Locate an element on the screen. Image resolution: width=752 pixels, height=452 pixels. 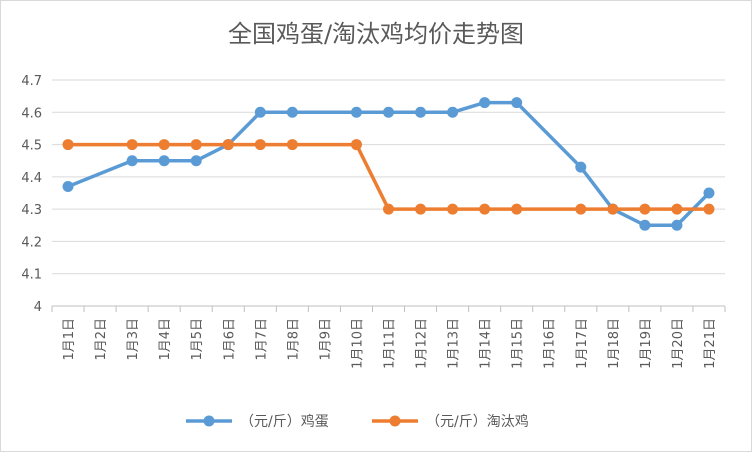
chart-title: 全国鸡蛋/淘汰鸡均价走势图 is located at coordinates (376, 34).